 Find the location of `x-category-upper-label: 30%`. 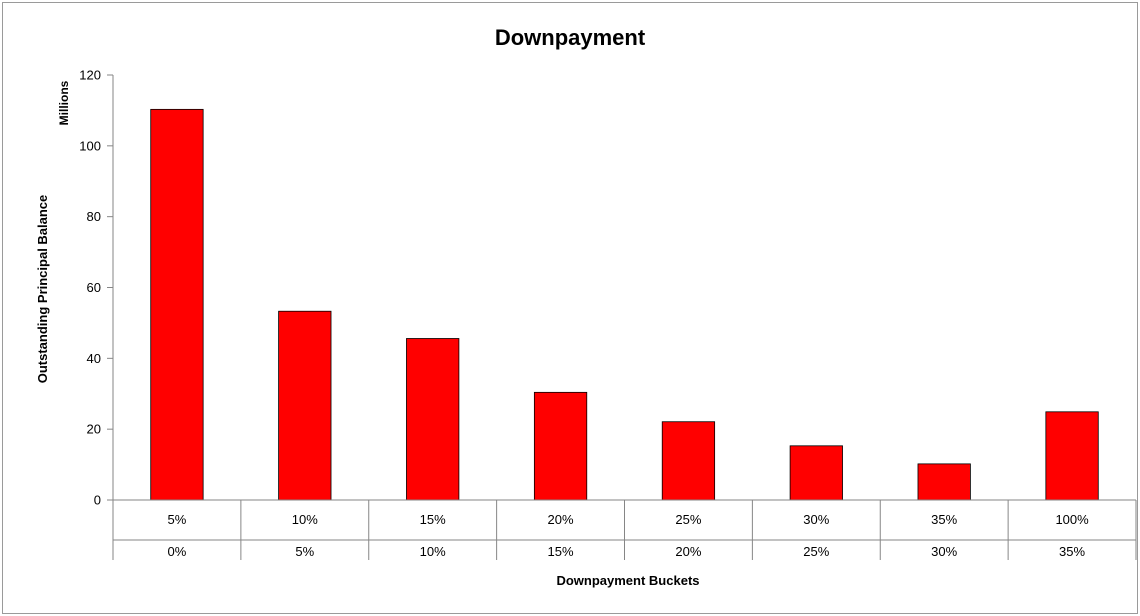

x-category-upper-label: 30% is located at coordinates (816, 519).